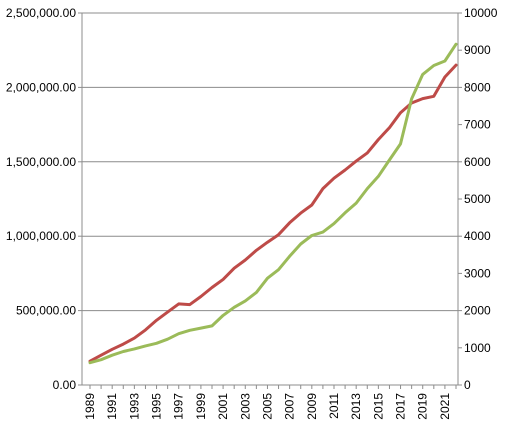 This screenshot has height=427, width=513. I want to click on left-y-tick-label: 500,000.00, so click(46, 311).